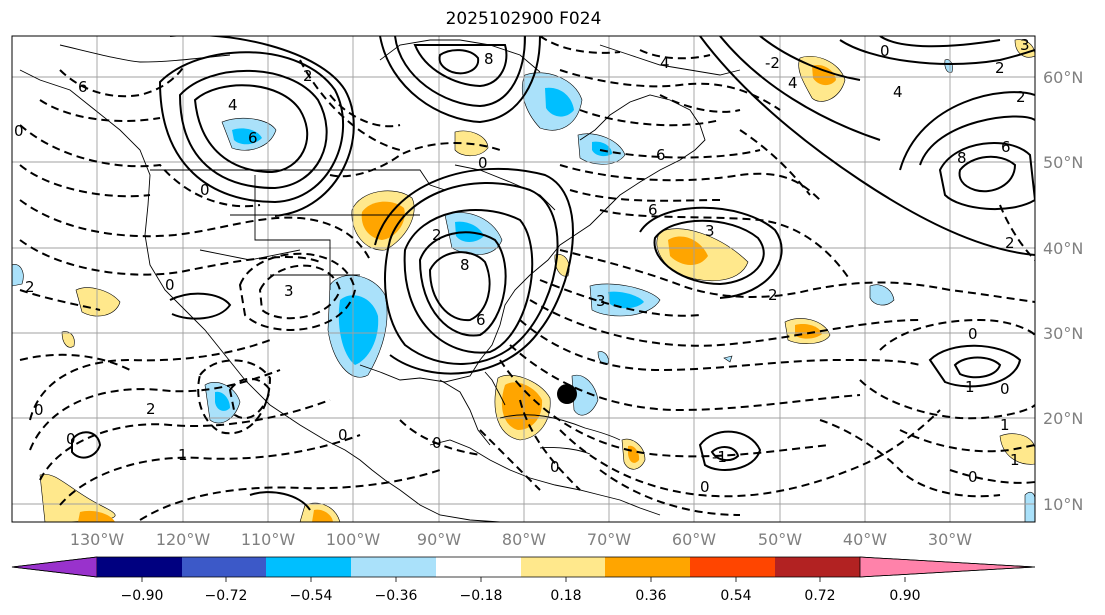 The image size is (1105, 615). I want to click on colorbar-tick: 0.90, so click(904, 596).